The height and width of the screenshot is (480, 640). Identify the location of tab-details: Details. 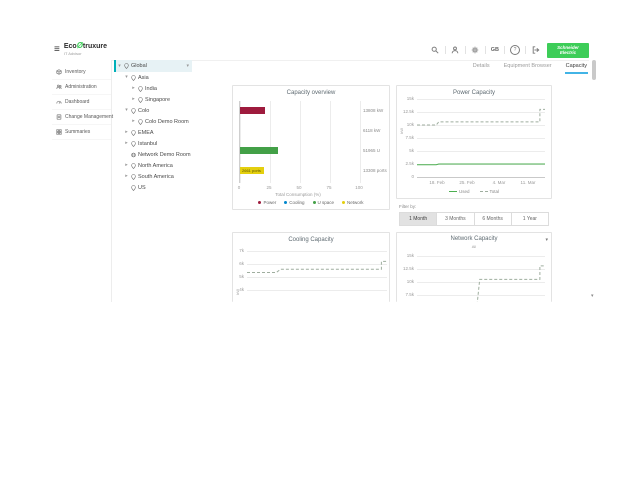
(481, 66).